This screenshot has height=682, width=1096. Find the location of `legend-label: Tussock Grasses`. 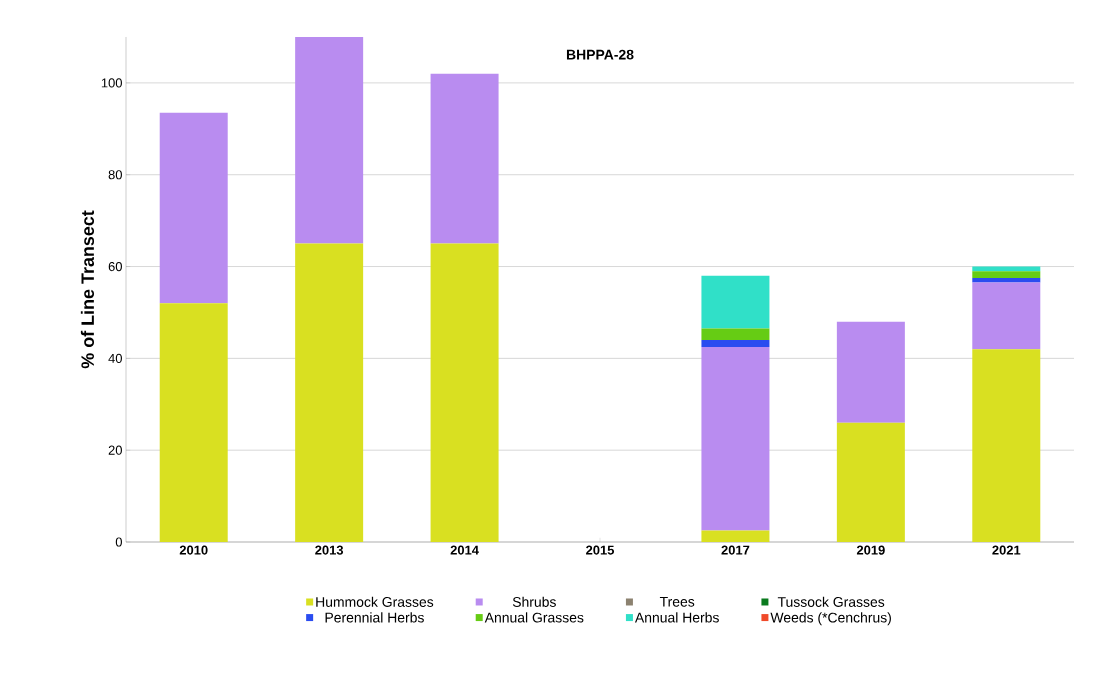

legend-label: Tussock Grasses is located at coordinates (831, 601).